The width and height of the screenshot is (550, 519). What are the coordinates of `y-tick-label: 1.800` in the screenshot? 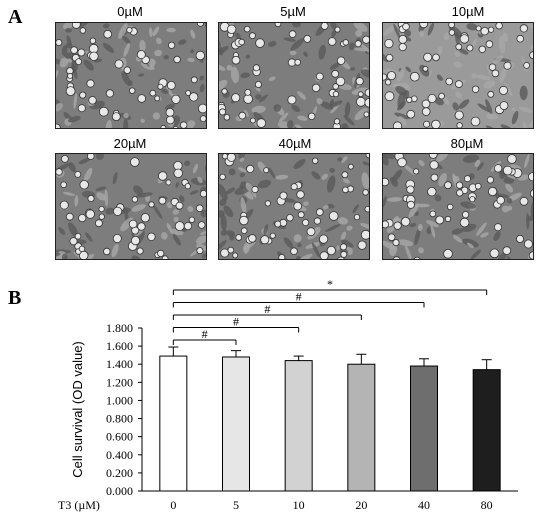 It's located at (119, 328).